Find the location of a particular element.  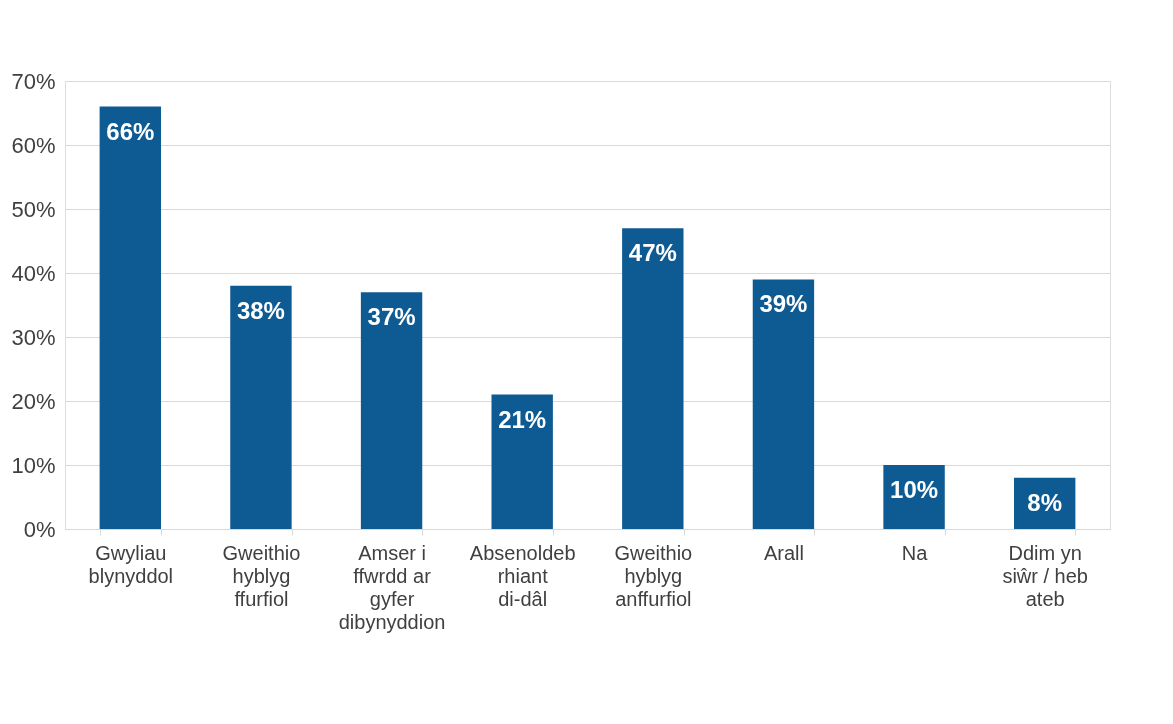

x-tick-label: Na is located at coordinates (915, 552).